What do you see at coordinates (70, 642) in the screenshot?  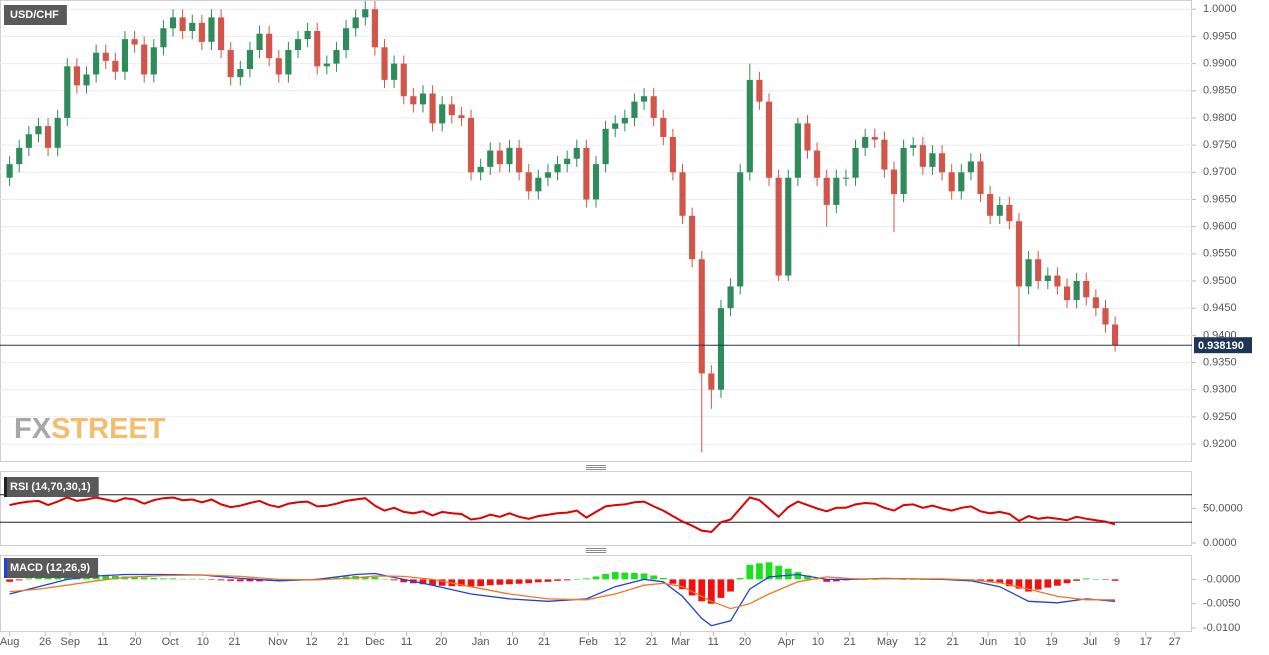 I see `x-tick-label: Sep` at bounding box center [70, 642].